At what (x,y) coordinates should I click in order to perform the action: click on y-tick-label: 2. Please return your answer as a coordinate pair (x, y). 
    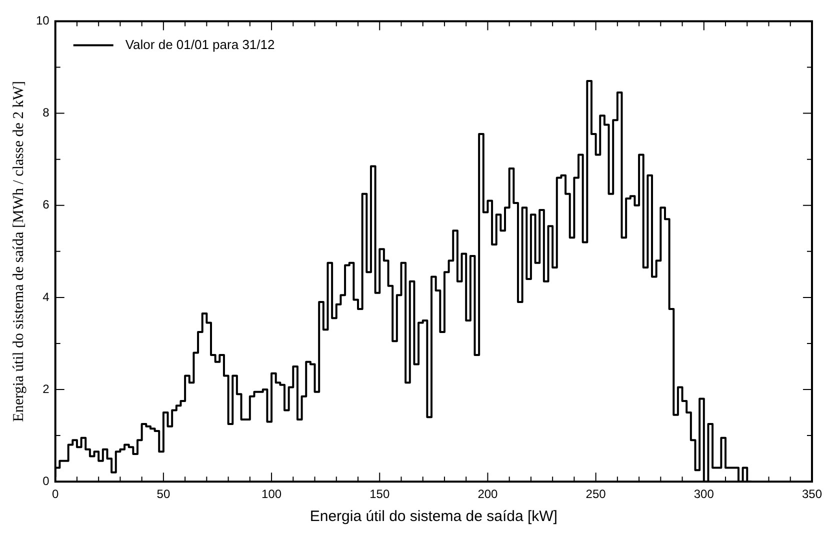
    Looking at the image, I should click on (46, 389).